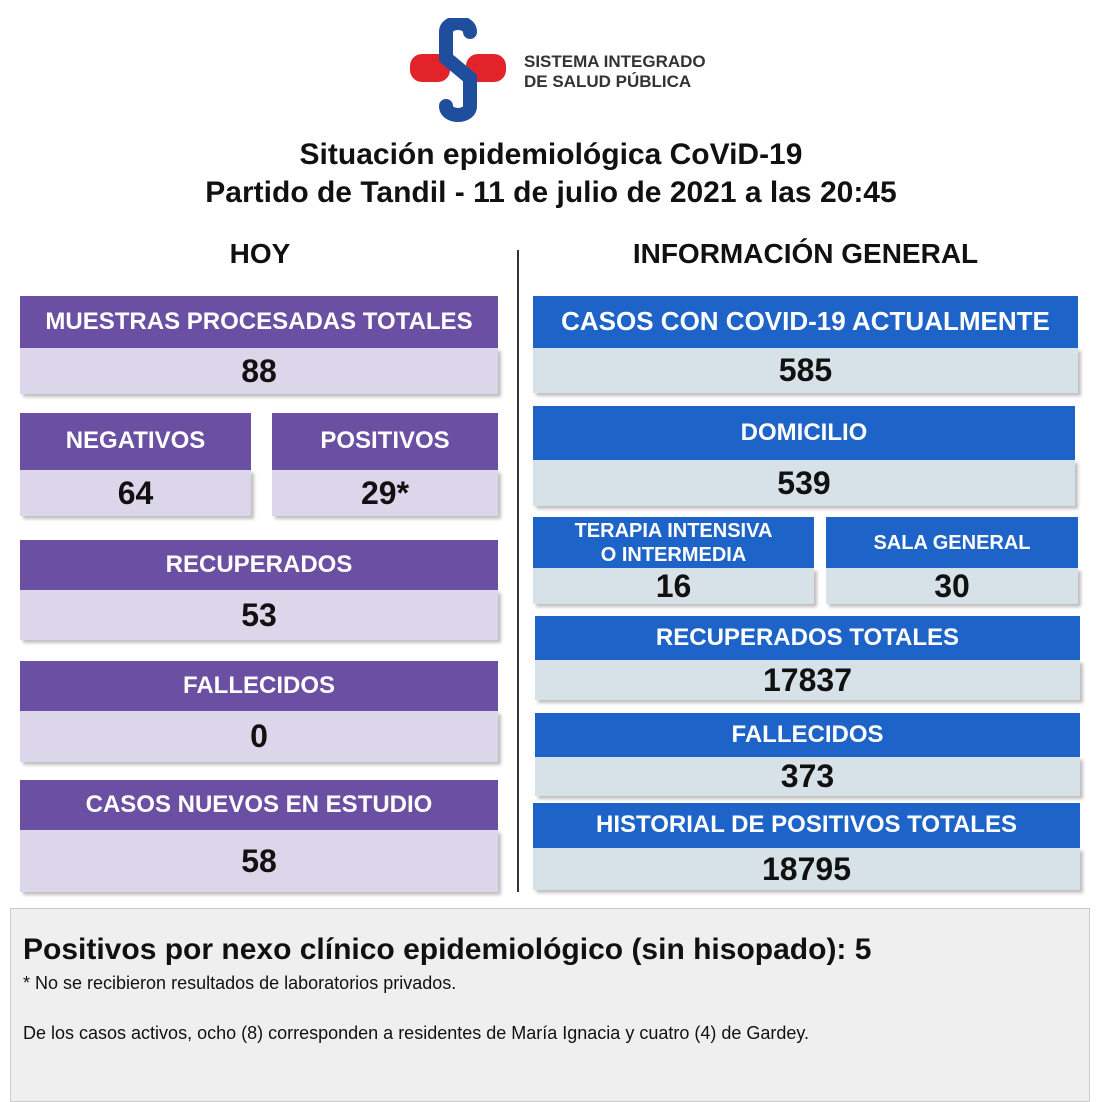  What do you see at coordinates (615, 61) in the screenshot?
I see `logo-line: SISTEMA INTEGRADO` at bounding box center [615, 61].